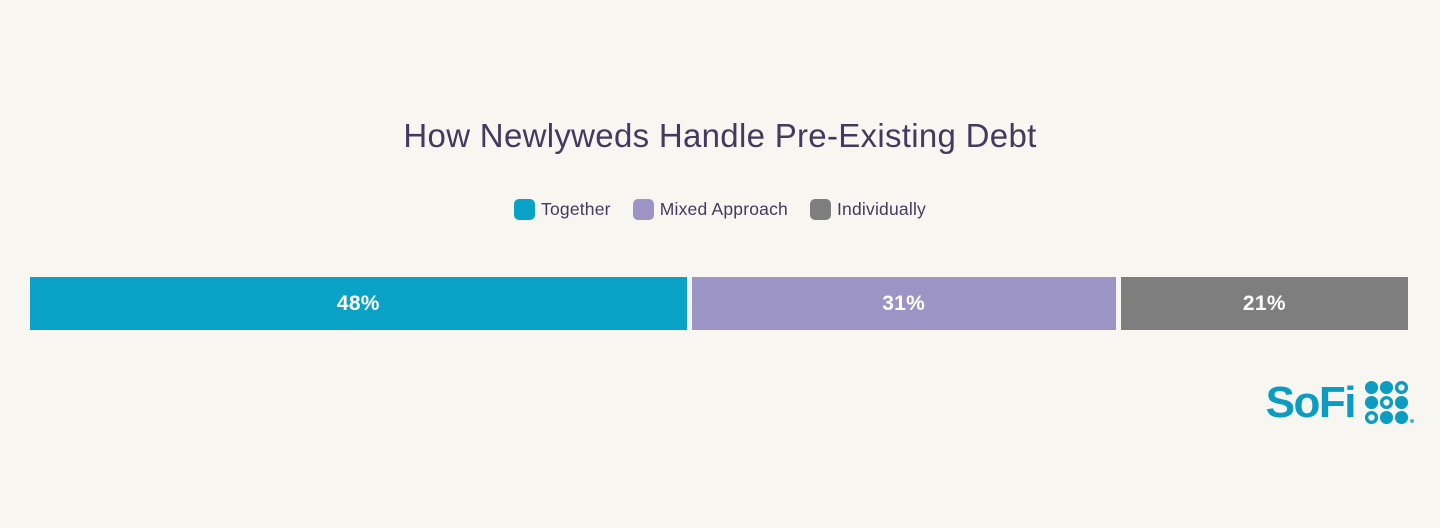  Describe the element at coordinates (524, 209) in the screenshot. I see `legend-swatch-together` at that location.